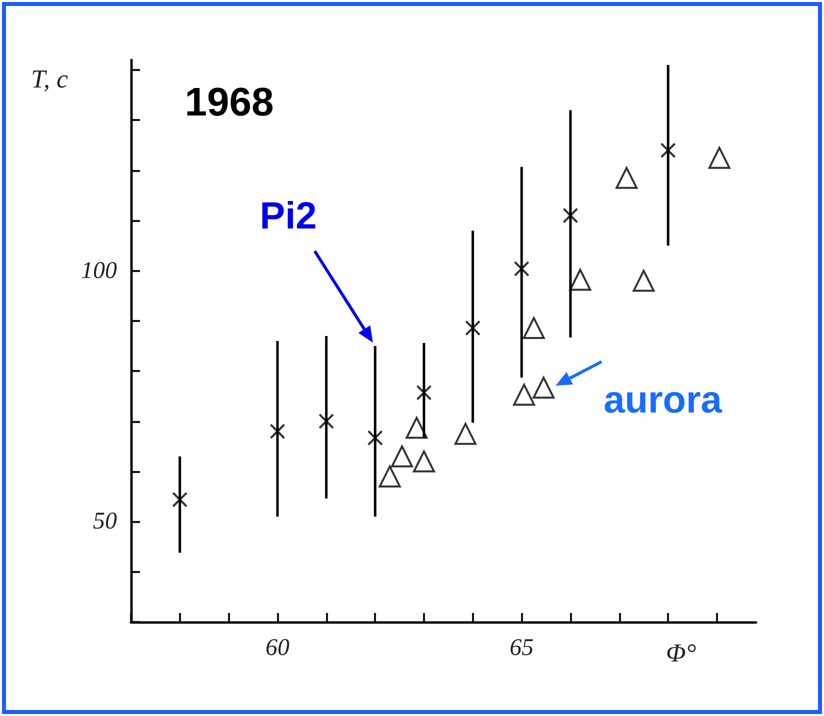 The image size is (824, 716). What do you see at coordinates (229, 102) in the screenshot?
I see `annotation: 1968` at bounding box center [229, 102].